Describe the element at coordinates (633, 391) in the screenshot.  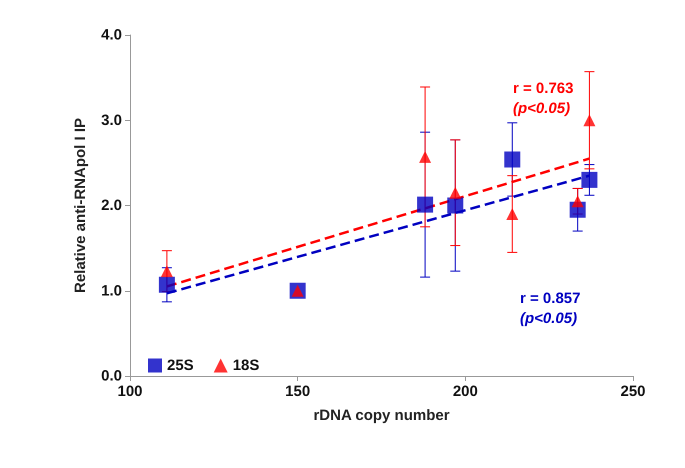
I see `x-tick-label: 250` at that location.